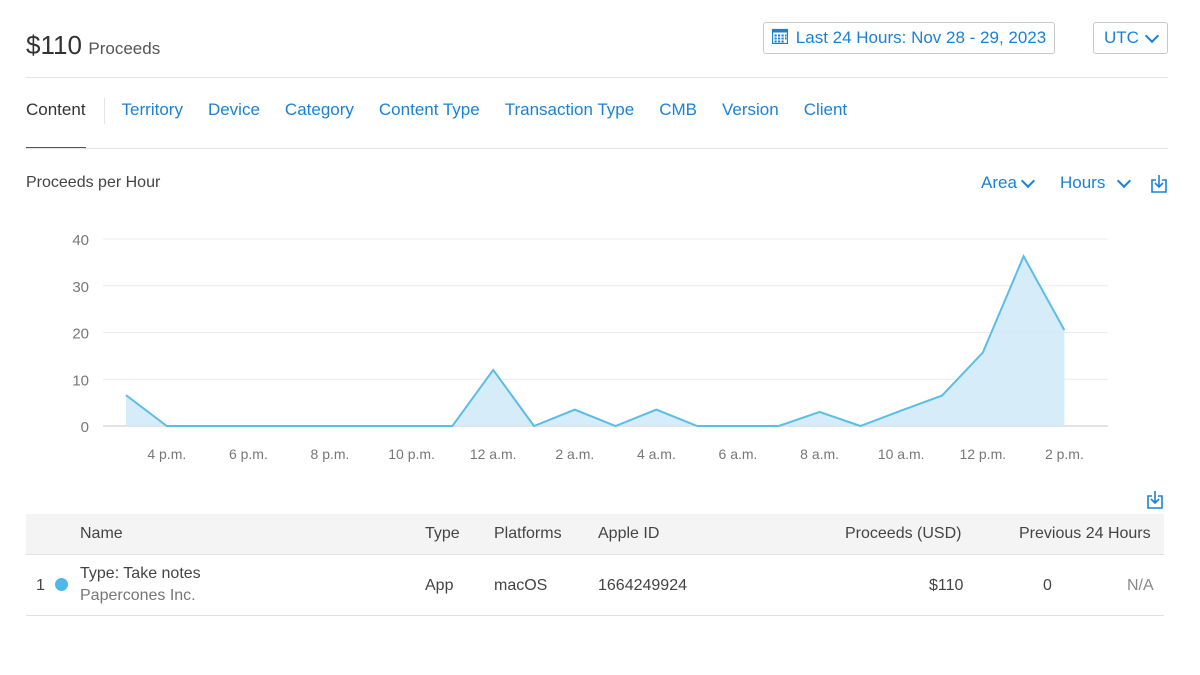 Image resolution: width=1200 pixels, height=675 pixels. I want to click on x-tick-label: 10 p.m., so click(411, 454).